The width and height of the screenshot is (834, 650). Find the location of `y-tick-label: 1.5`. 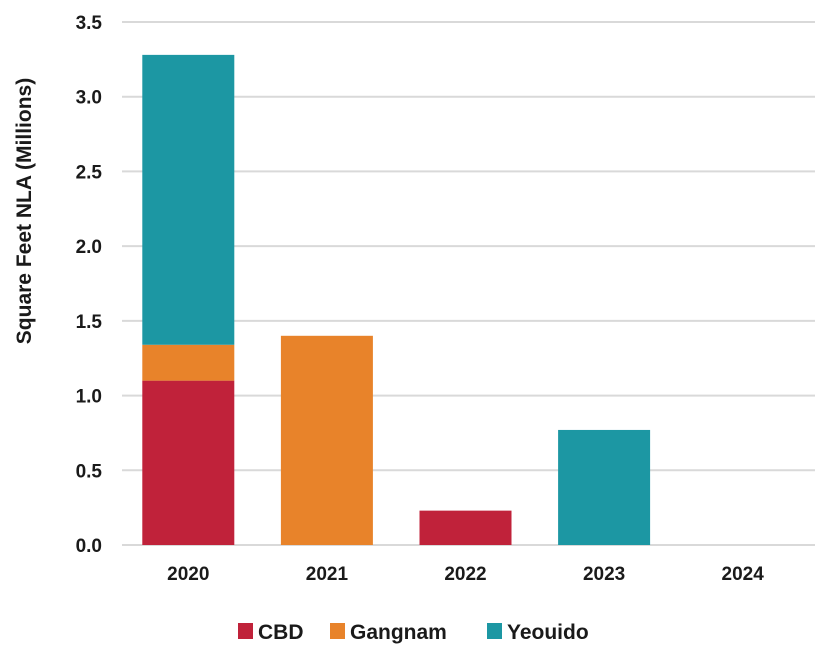

y-tick-label: 1.5 is located at coordinates (89, 322).